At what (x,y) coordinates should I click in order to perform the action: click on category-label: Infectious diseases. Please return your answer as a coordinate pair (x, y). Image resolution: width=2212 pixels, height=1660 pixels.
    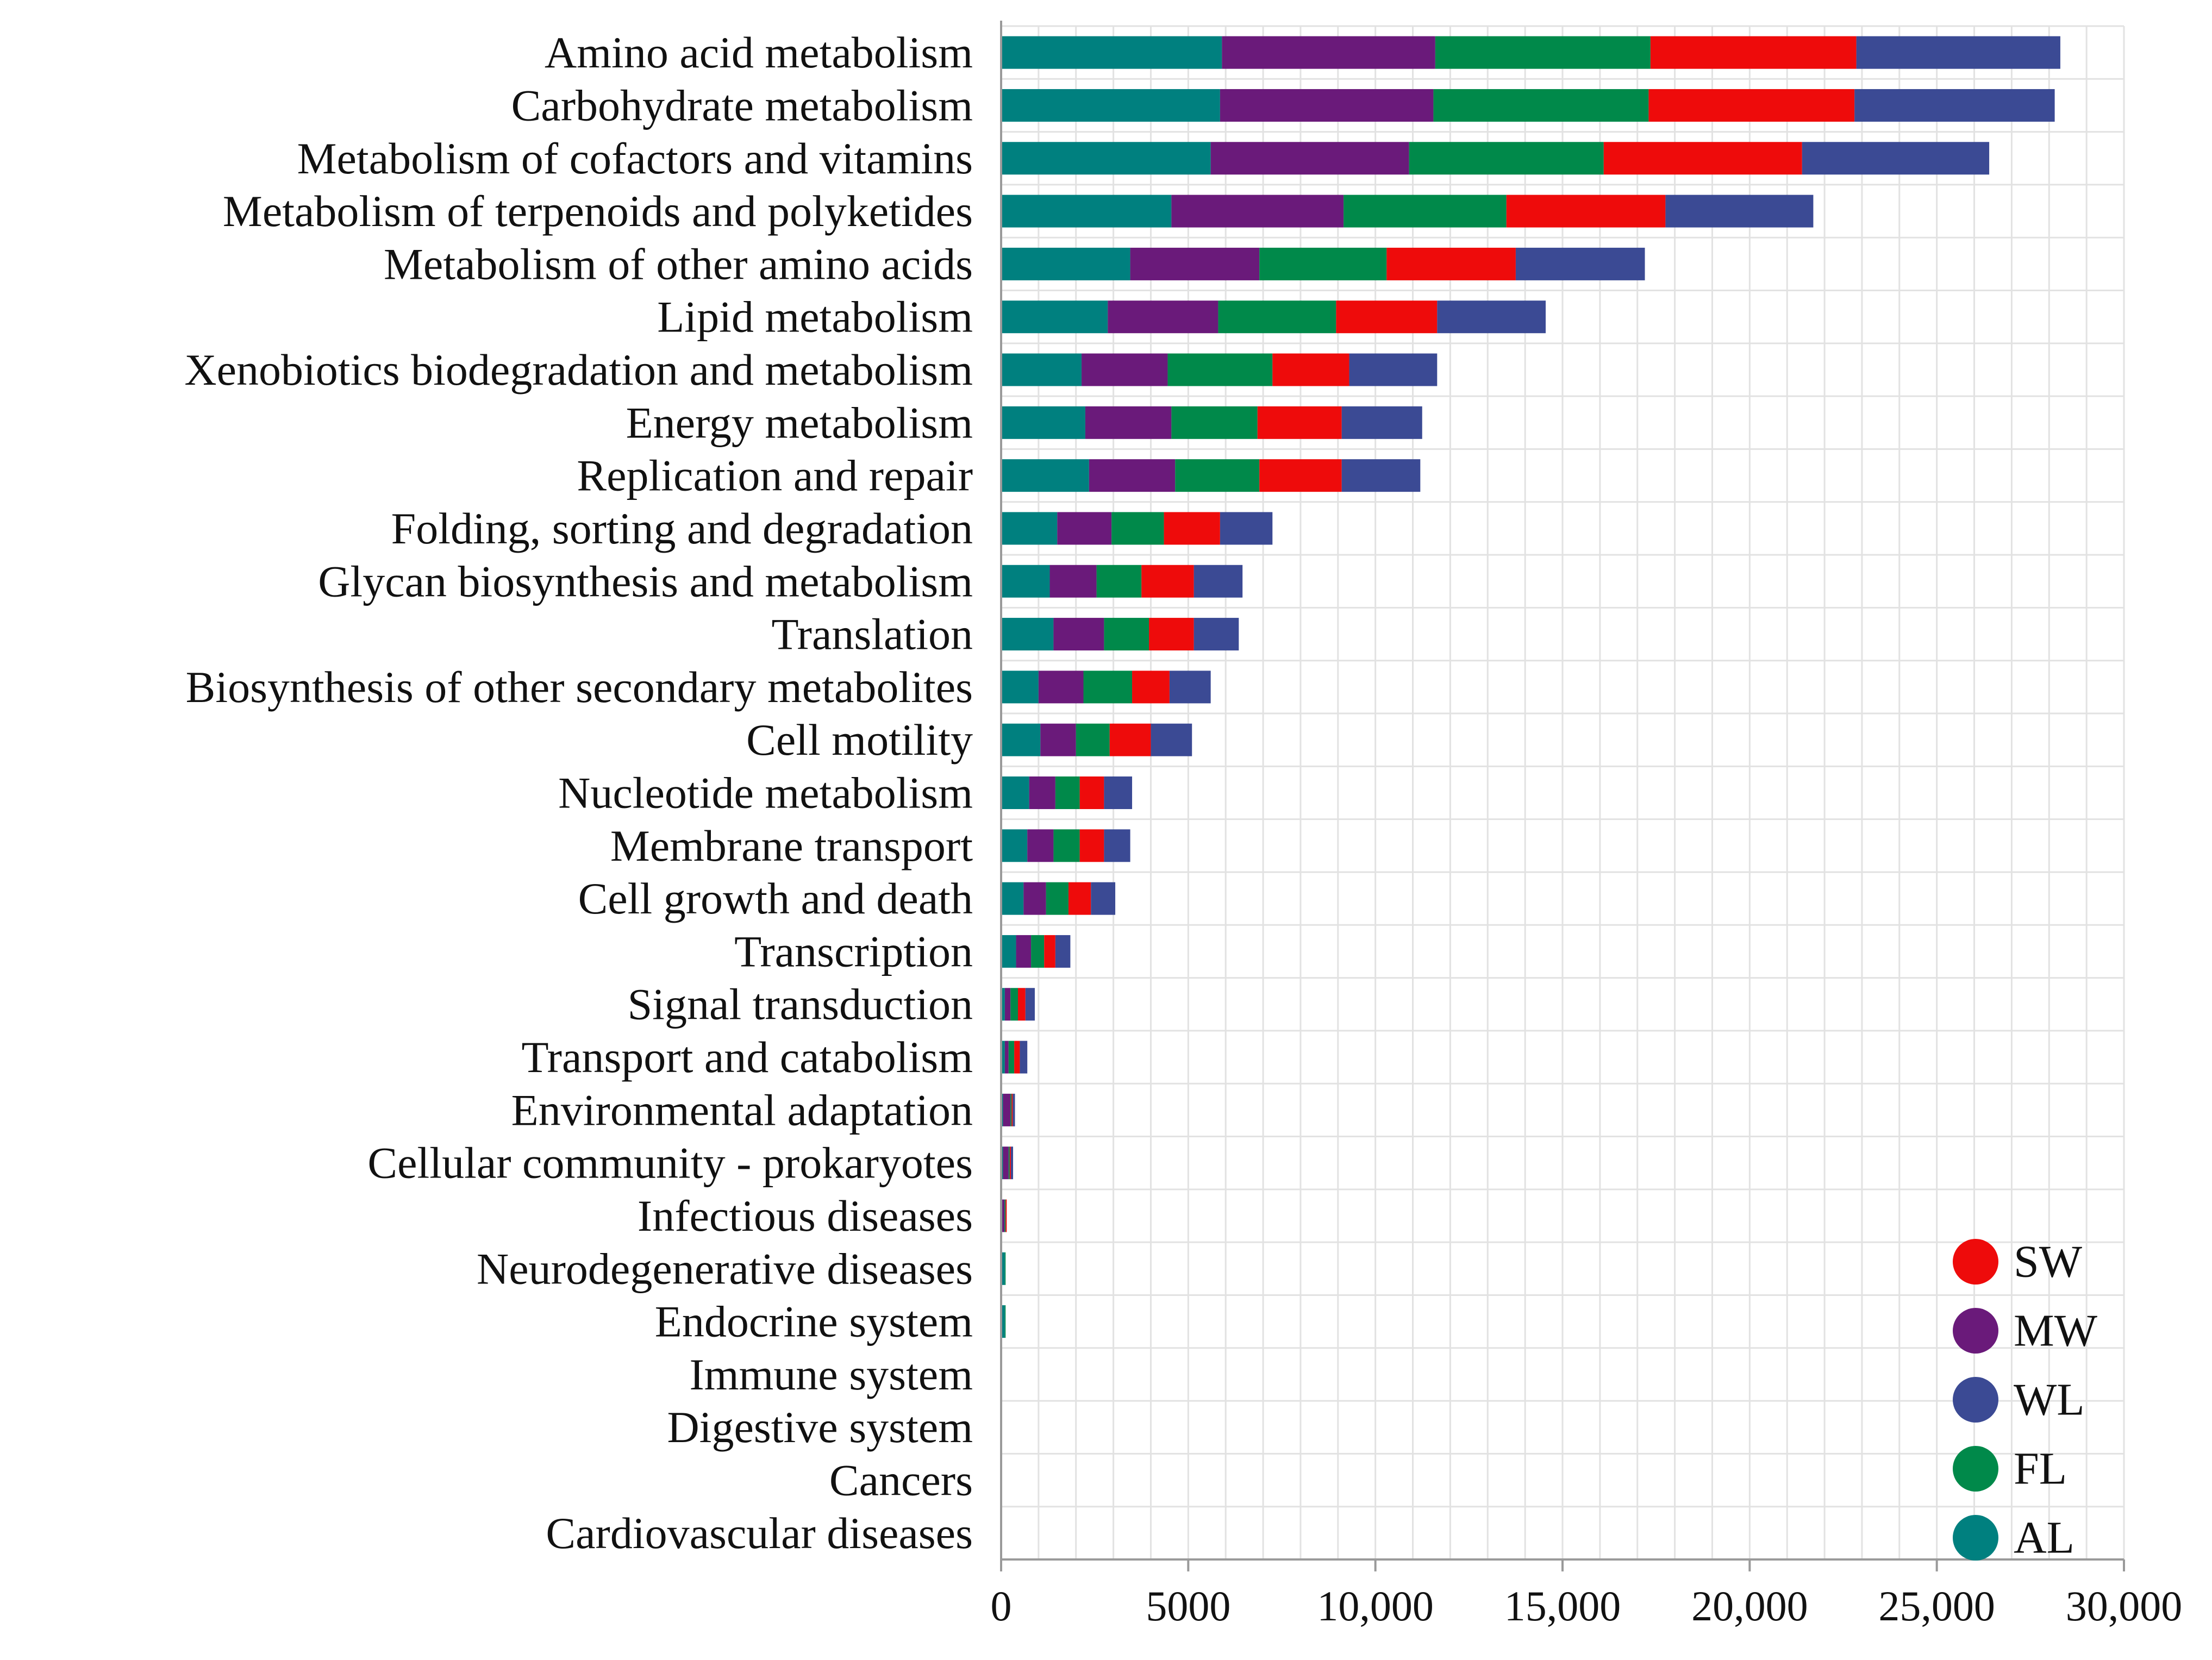
    Looking at the image, I should click on (805, 1216).